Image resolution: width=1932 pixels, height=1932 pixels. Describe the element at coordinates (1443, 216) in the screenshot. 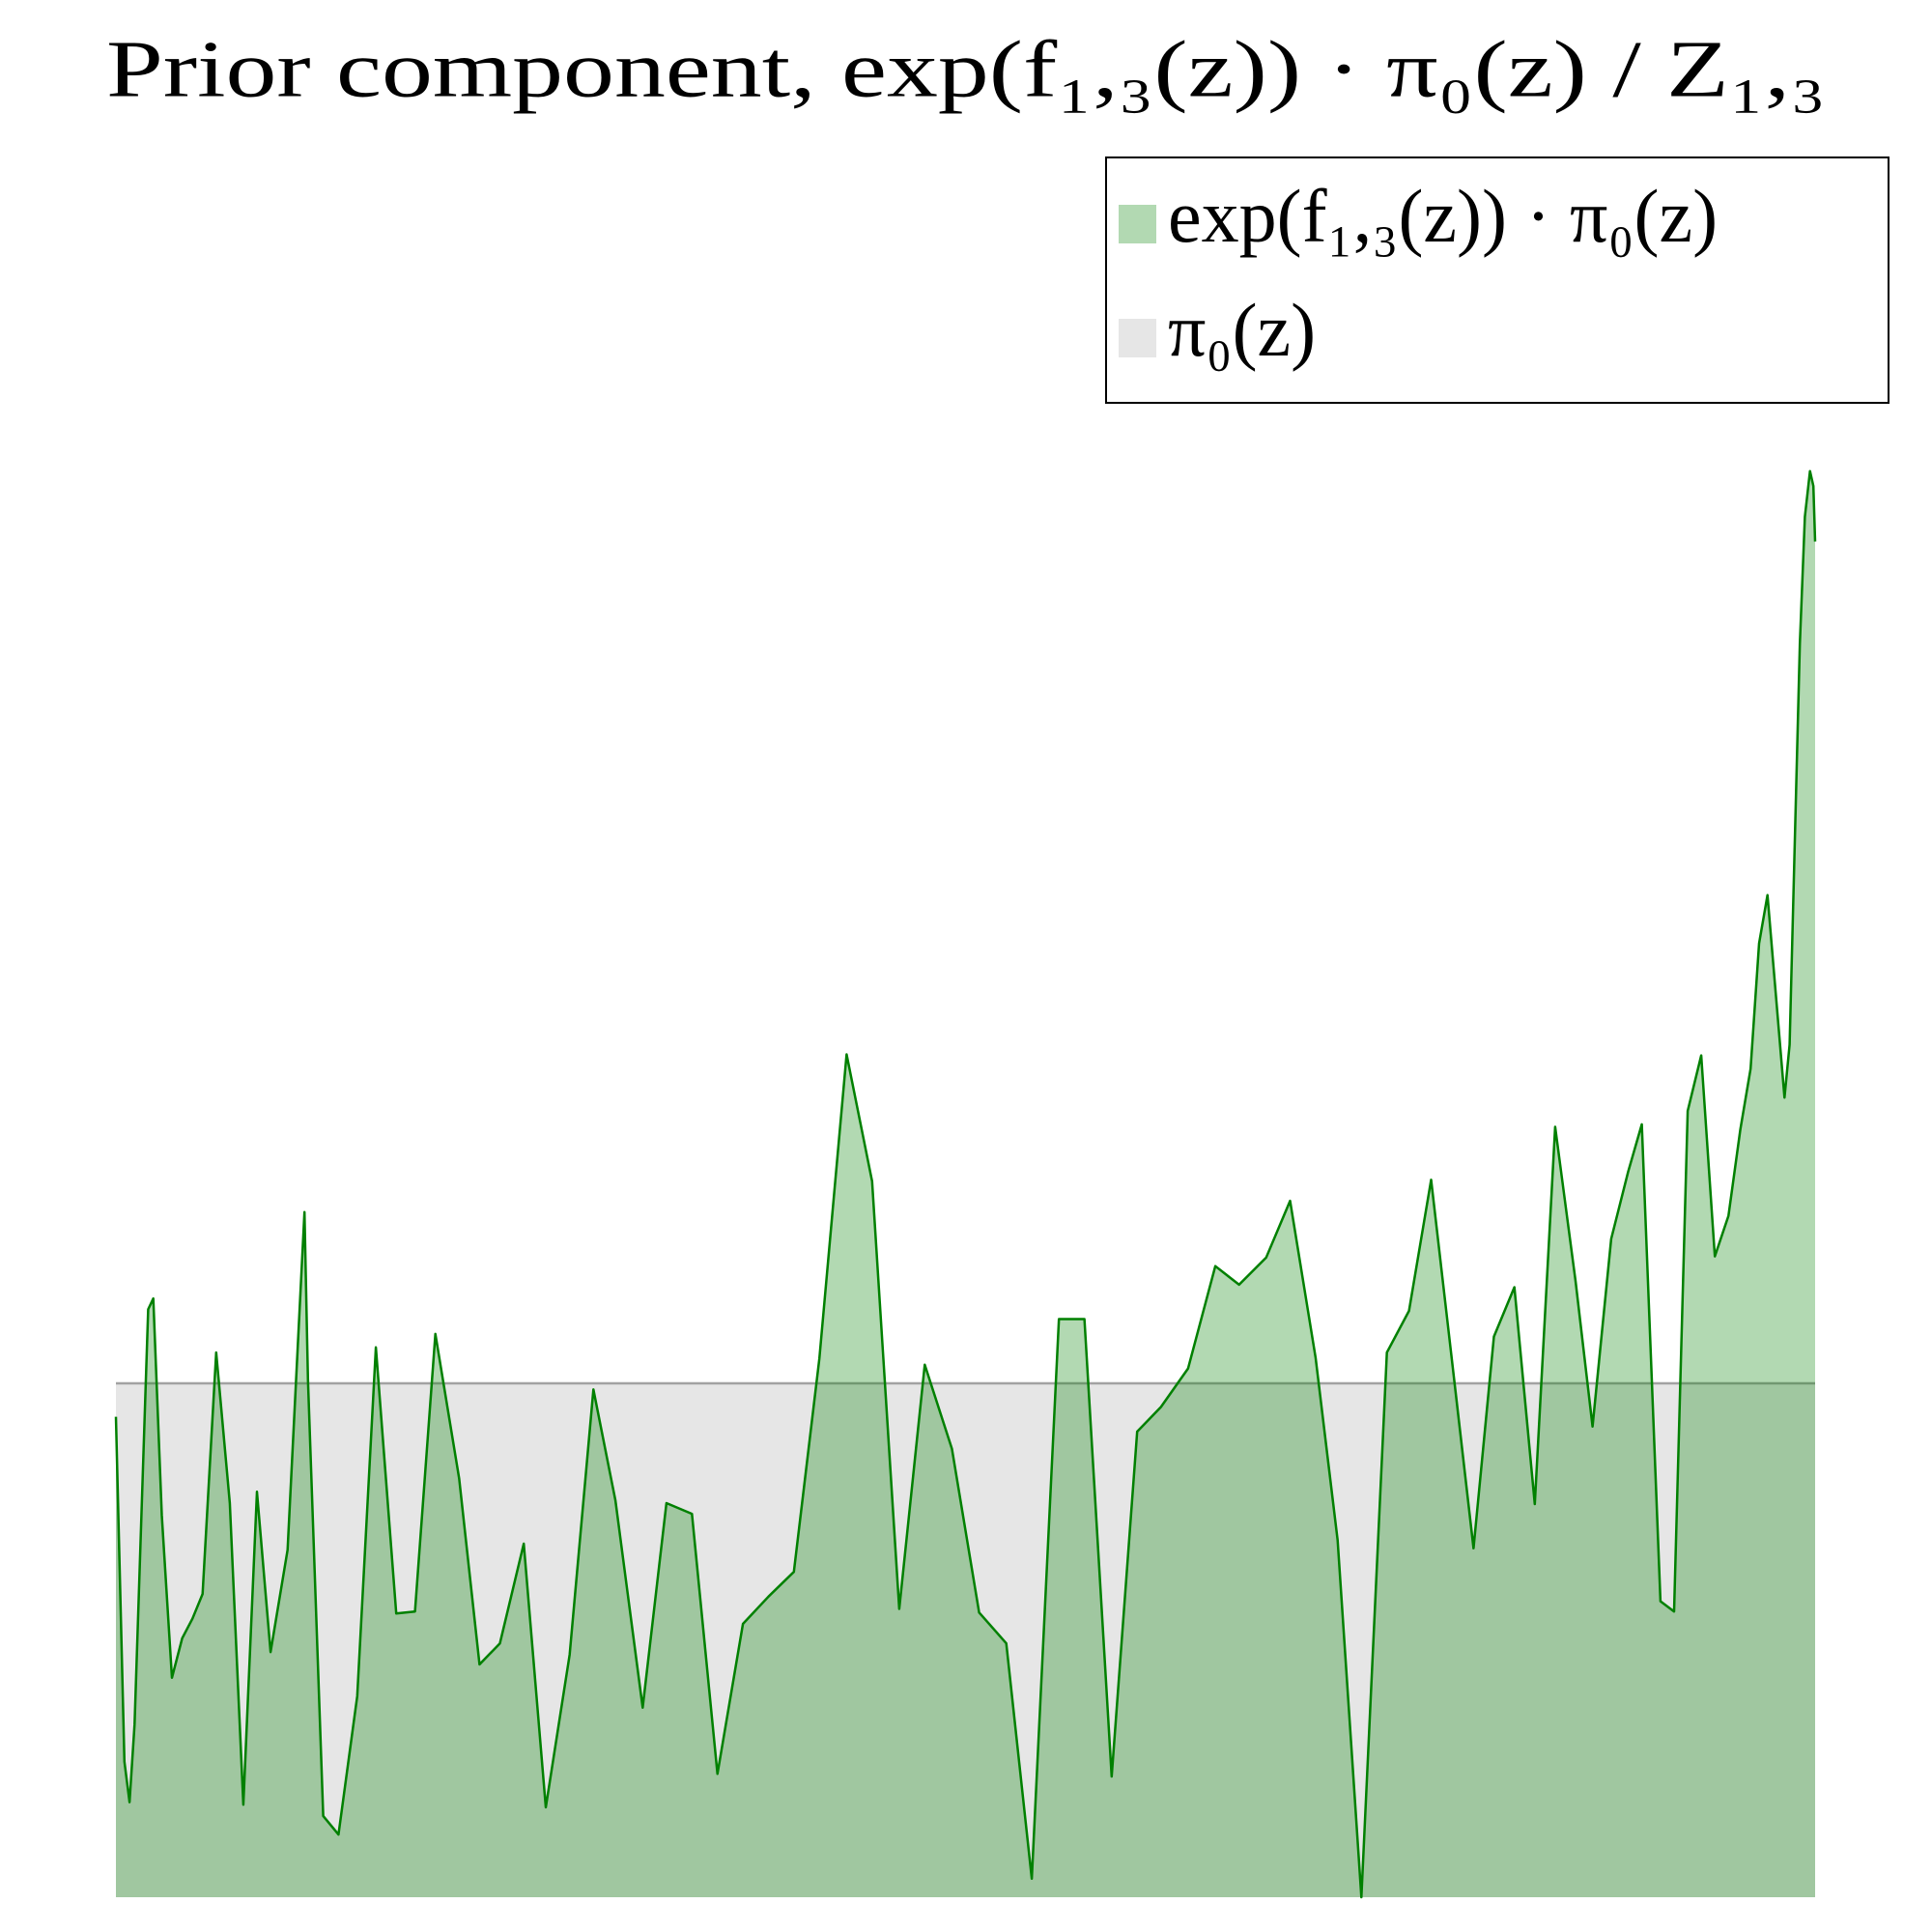

I see `legend-label: exp(f₁,₃(z)) · π₀(z)` at that location.